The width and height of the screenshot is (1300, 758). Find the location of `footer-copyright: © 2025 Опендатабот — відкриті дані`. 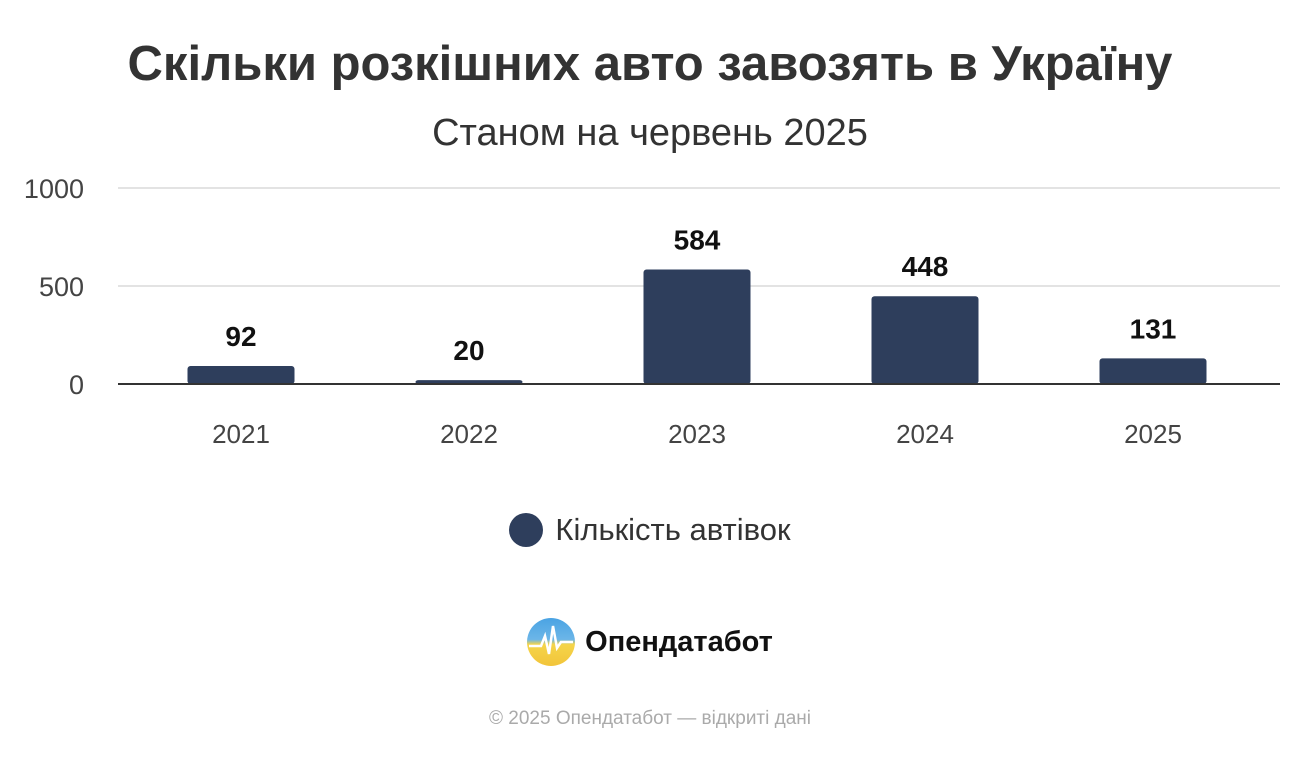

footer-copyright: © 2025 Опендатабот — відкриті дані is located at coordinates (650, 718).